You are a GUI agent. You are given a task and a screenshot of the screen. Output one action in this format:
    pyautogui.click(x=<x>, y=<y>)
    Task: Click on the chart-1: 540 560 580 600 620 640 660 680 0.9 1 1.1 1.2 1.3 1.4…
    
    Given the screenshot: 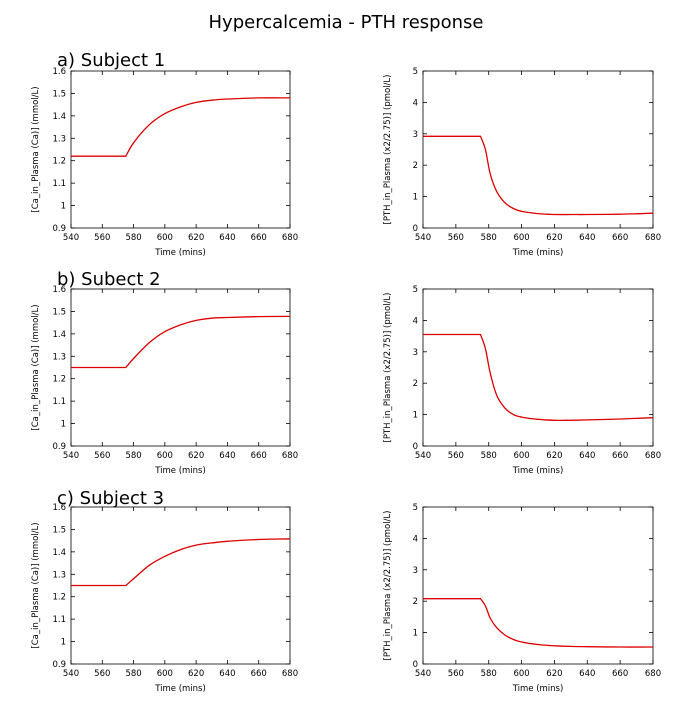 What is the action you would take?
    pyautogui.click(x=164, y=162)
    